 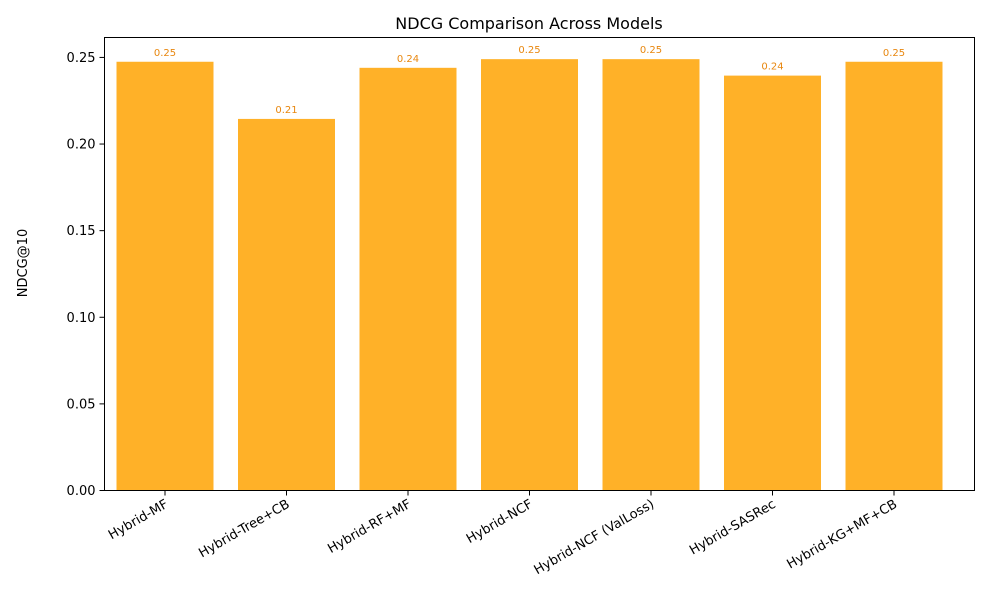 I want to click on y-tick-label-3: 0.15, so click(x=81, y=231).